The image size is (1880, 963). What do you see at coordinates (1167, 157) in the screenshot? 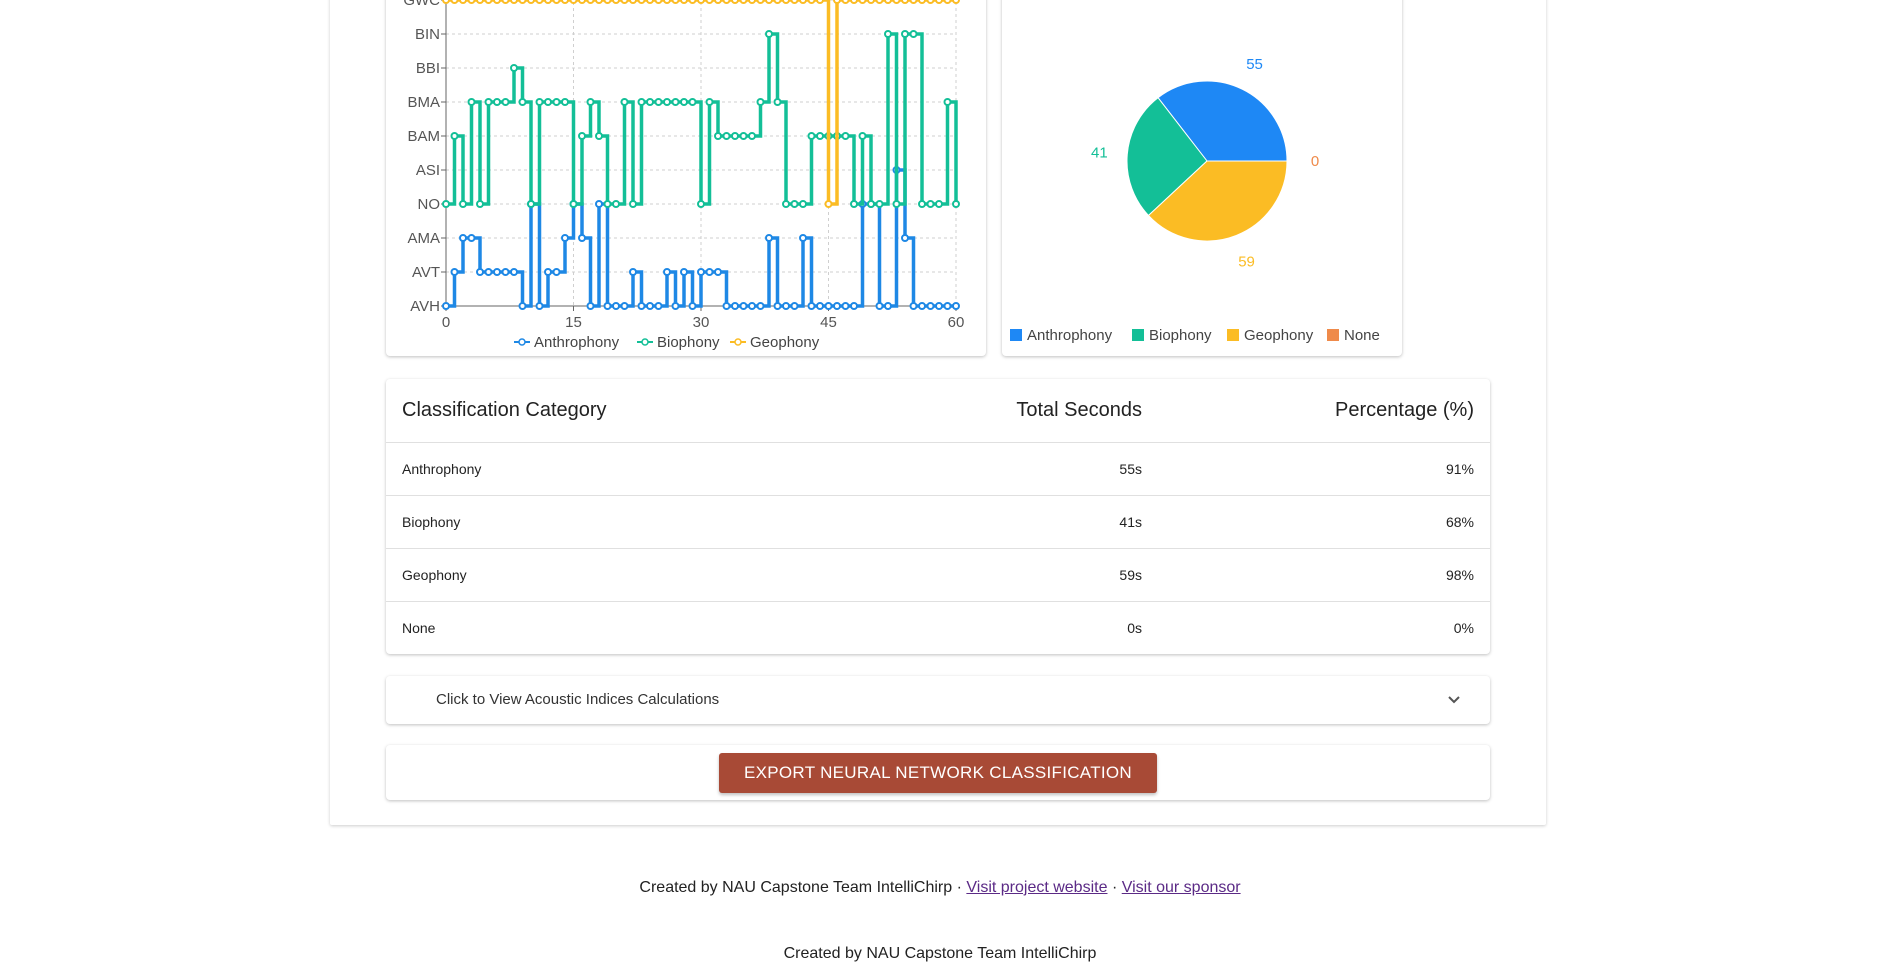
I see `pie-slice-biophony` at bounding box center [1167, 157].